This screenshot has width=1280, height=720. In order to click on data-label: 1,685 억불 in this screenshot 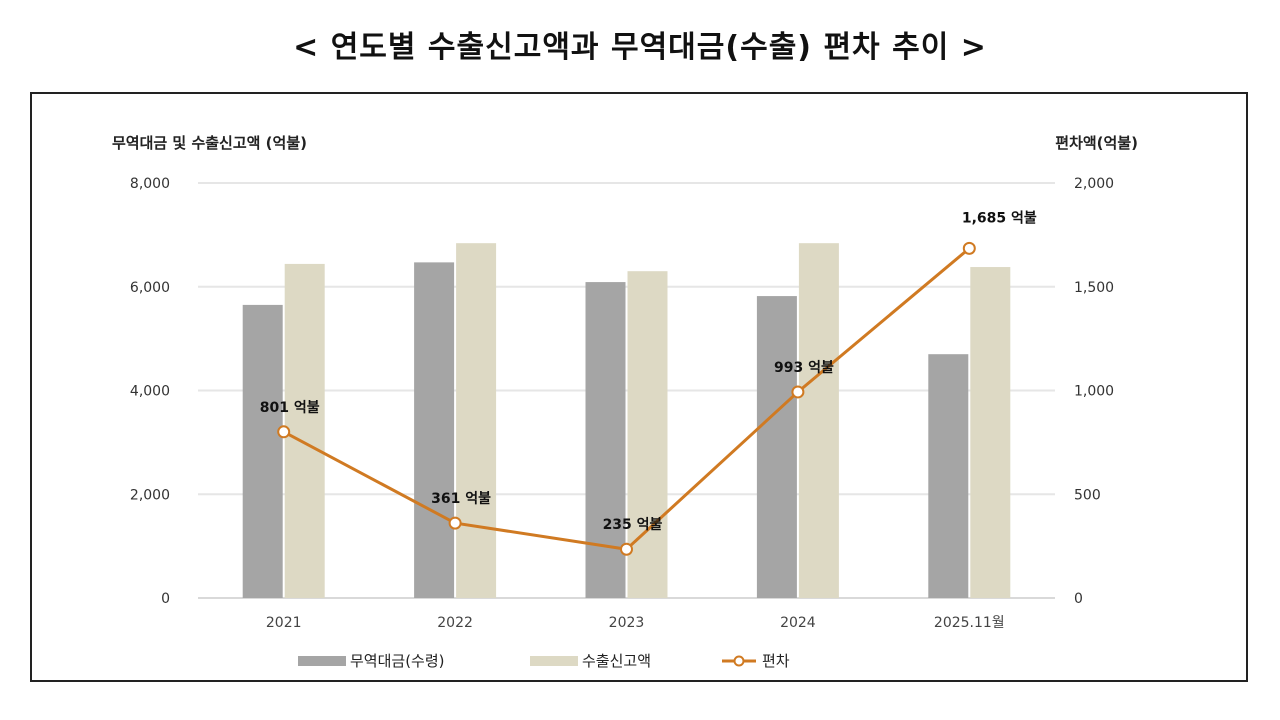, I will do `click(999, 218)`.